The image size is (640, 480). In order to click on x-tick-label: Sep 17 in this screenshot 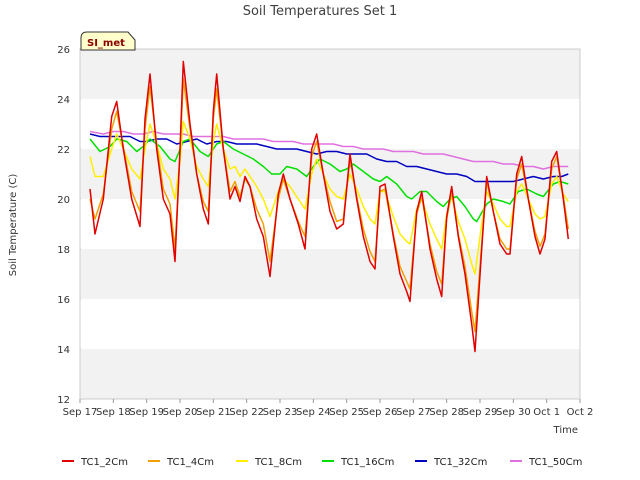, I will do `click(80, 412)`.